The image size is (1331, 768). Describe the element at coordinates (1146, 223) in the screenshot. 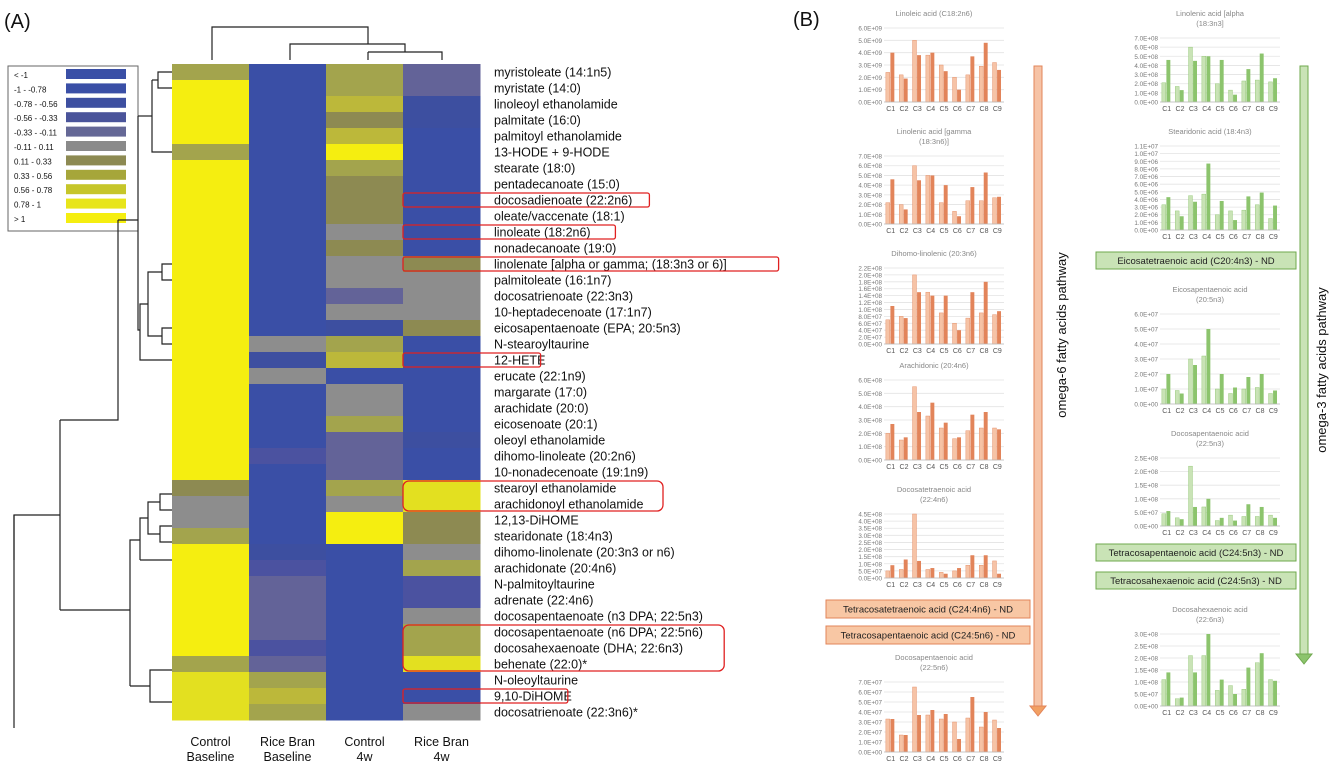

I see `y-tick-label: 1.0E+06` at that location.